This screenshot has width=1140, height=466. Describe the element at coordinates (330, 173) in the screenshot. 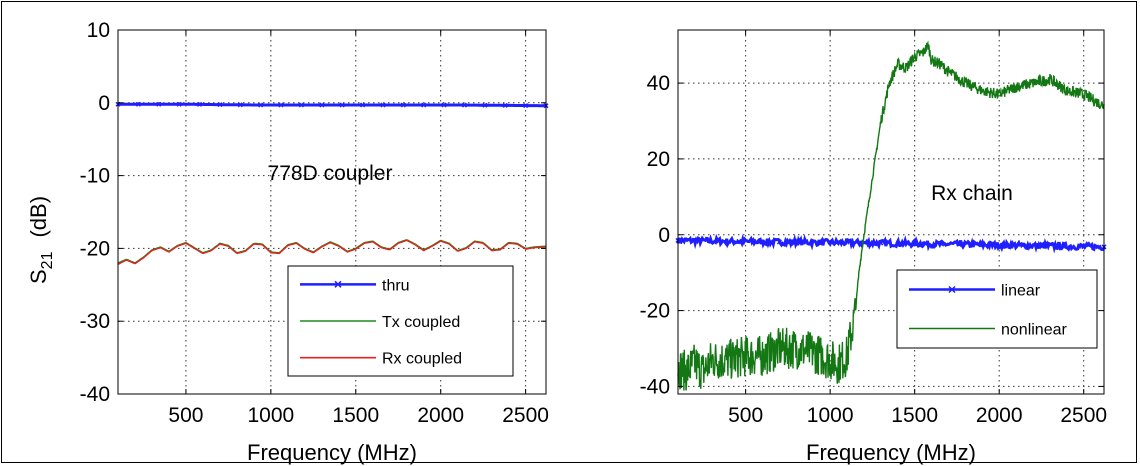

I see `chart-annotation: 778D coupler` at that location.